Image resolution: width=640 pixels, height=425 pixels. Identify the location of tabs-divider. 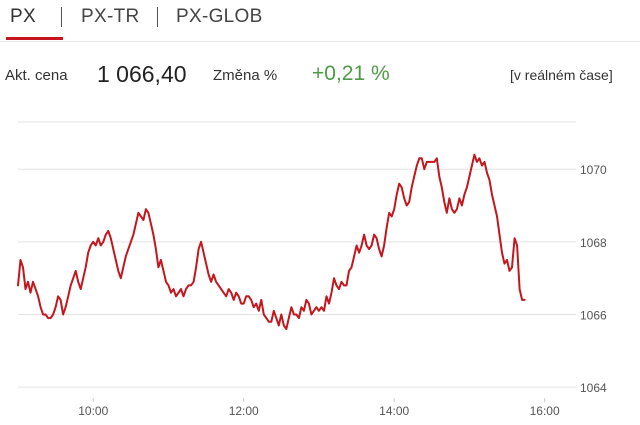
(320, 41).